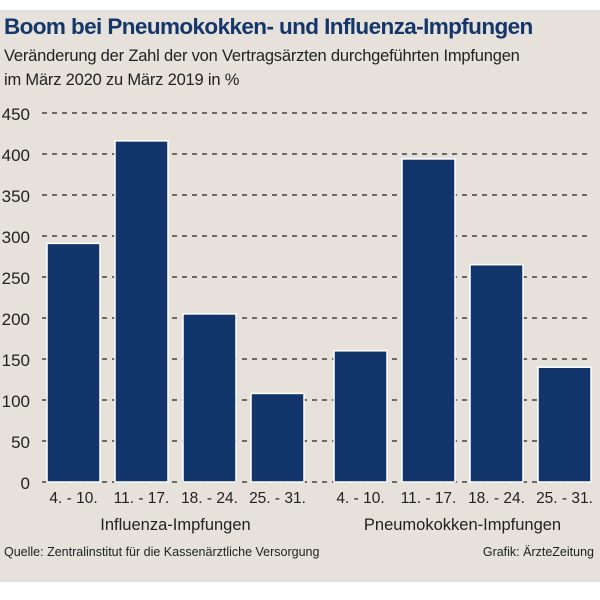  I want to click on chart-subtitle-line-2: im März 2020 zu März 2019 in %, so click(122, 80).